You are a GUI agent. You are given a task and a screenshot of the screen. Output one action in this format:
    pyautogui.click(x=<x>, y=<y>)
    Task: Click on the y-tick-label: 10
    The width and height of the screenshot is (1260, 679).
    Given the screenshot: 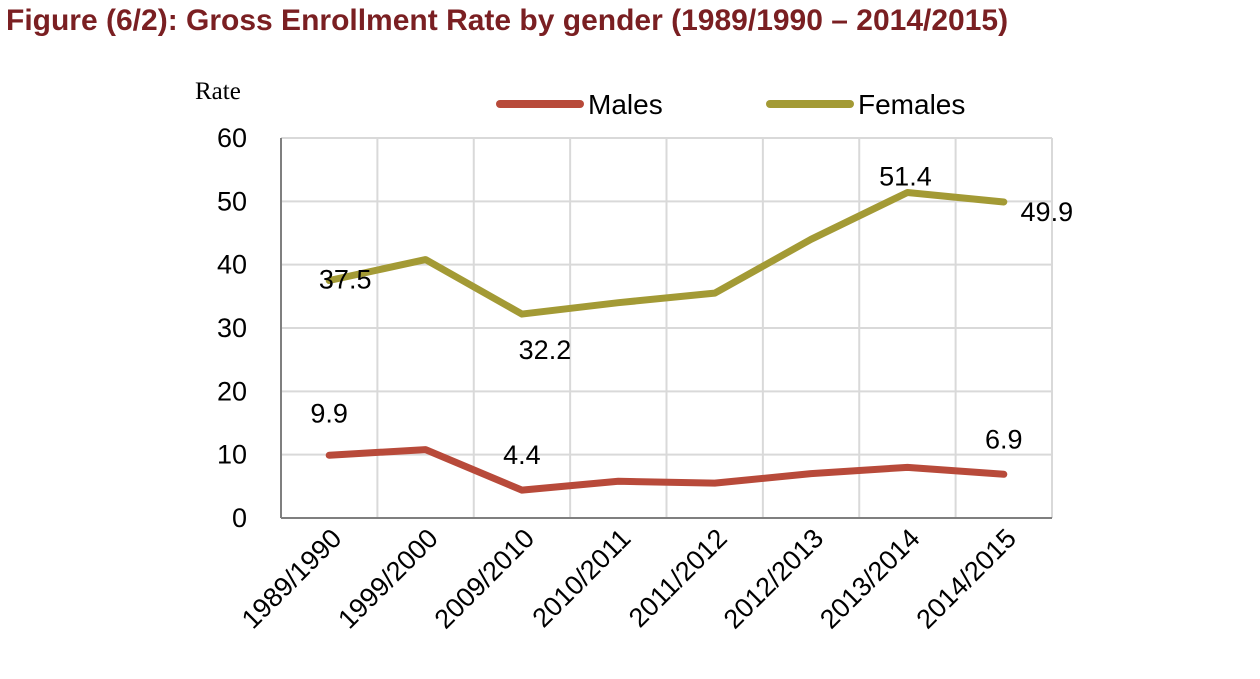 What is the action you would take?
    pyautogui.click(x=232, y=455)
    